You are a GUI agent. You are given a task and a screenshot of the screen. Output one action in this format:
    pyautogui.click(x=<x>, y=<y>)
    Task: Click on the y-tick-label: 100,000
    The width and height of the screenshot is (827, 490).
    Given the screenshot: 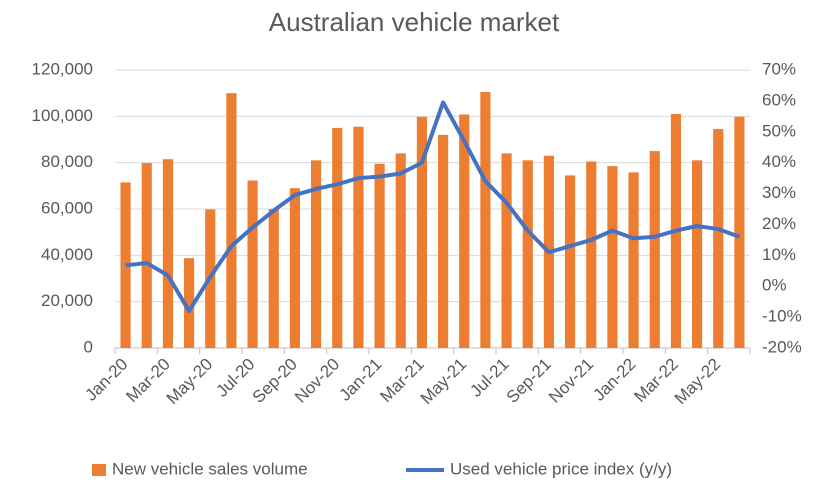 What is the action you would take?
    pyautogui.click(x=62, y=115)
    